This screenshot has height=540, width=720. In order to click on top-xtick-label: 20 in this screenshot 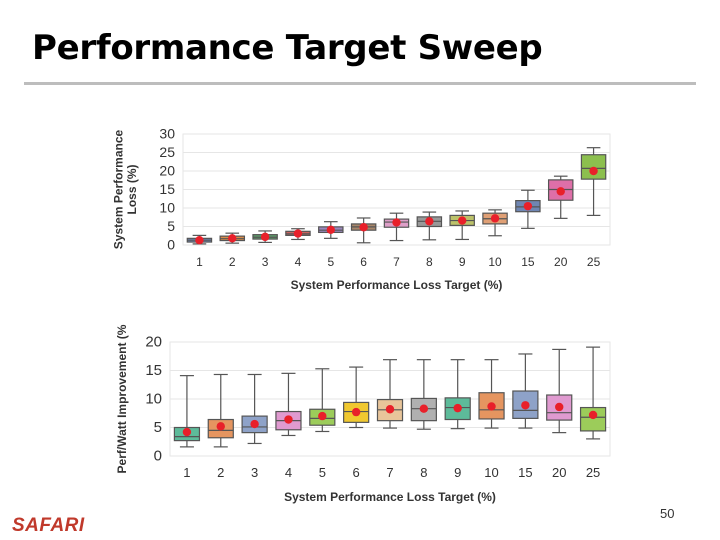, I will do `click(561, 262)`.